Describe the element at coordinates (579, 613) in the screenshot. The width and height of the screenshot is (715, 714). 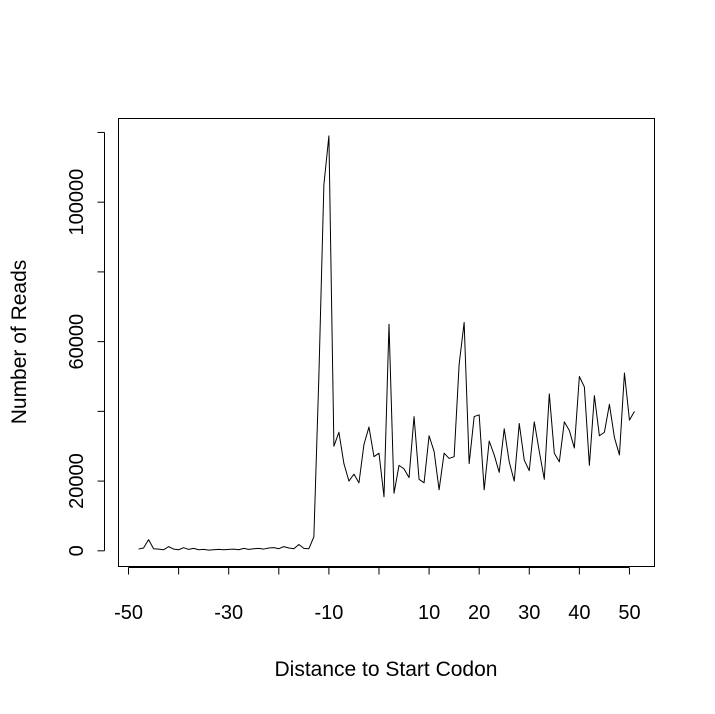
I see `x-tick-label: 40` at that location.